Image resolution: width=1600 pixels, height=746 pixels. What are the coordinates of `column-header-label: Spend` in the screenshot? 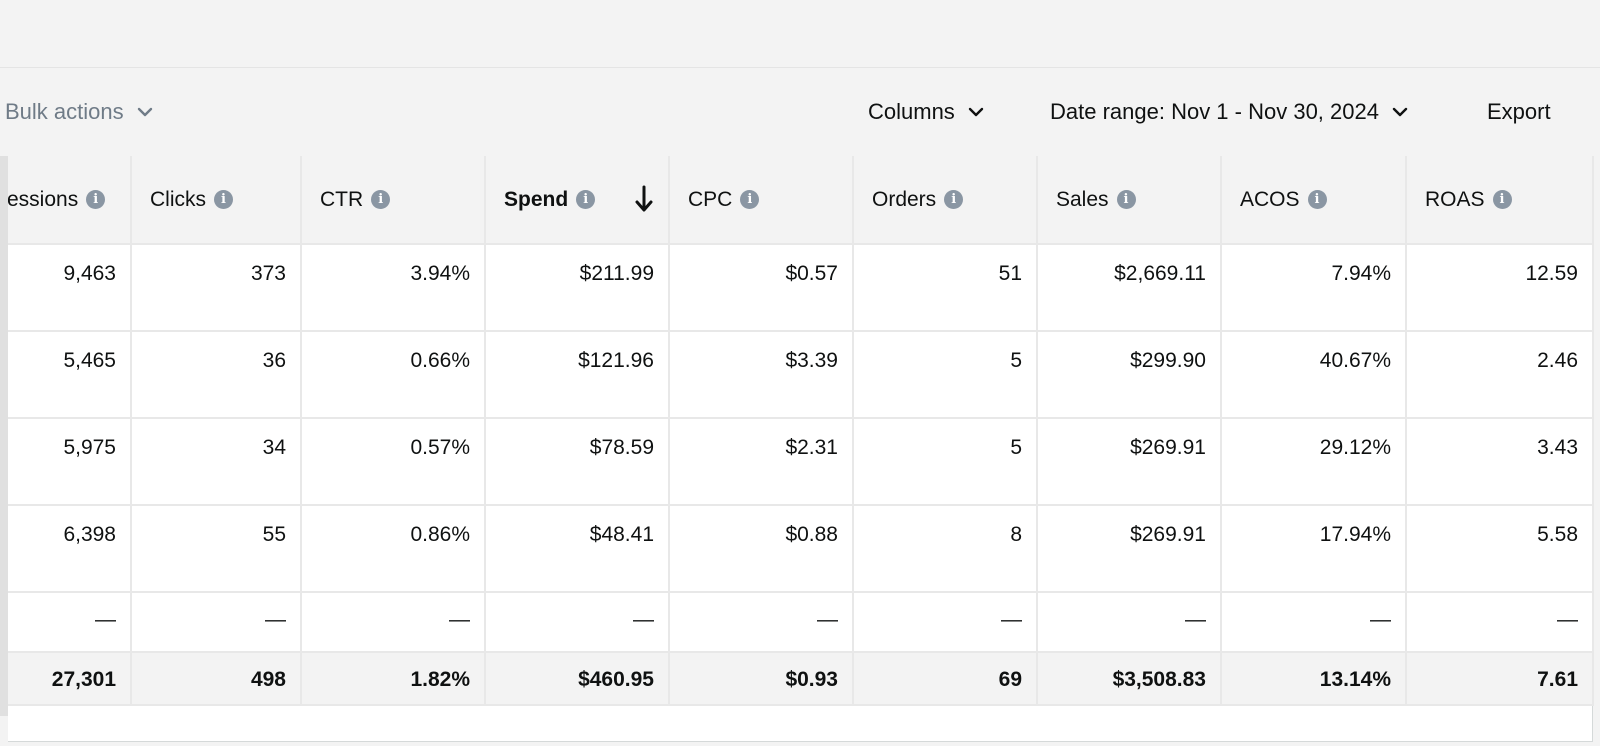 It's located at (536, 199).